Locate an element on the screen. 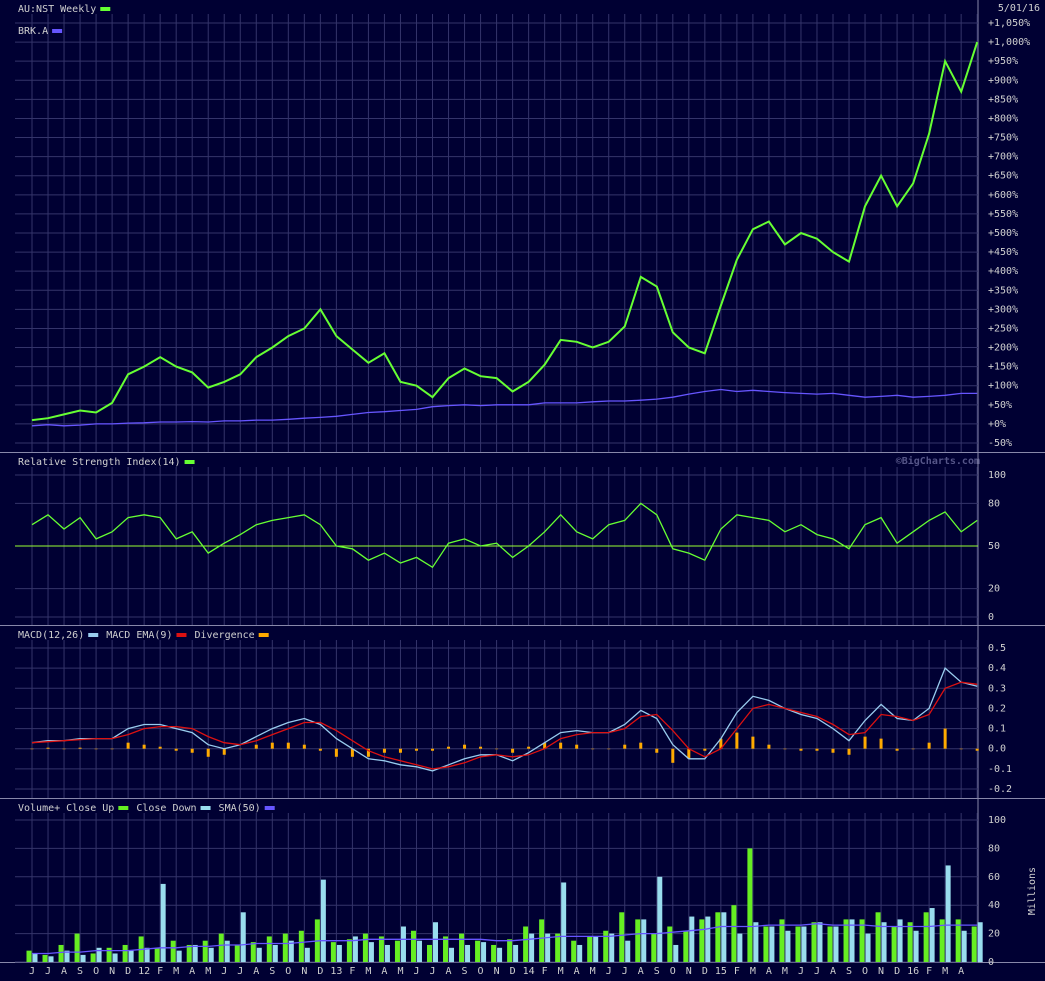 This screenshot has width=1045, height=981. x-tick-label: 14 is located at coordinates (529, 971).